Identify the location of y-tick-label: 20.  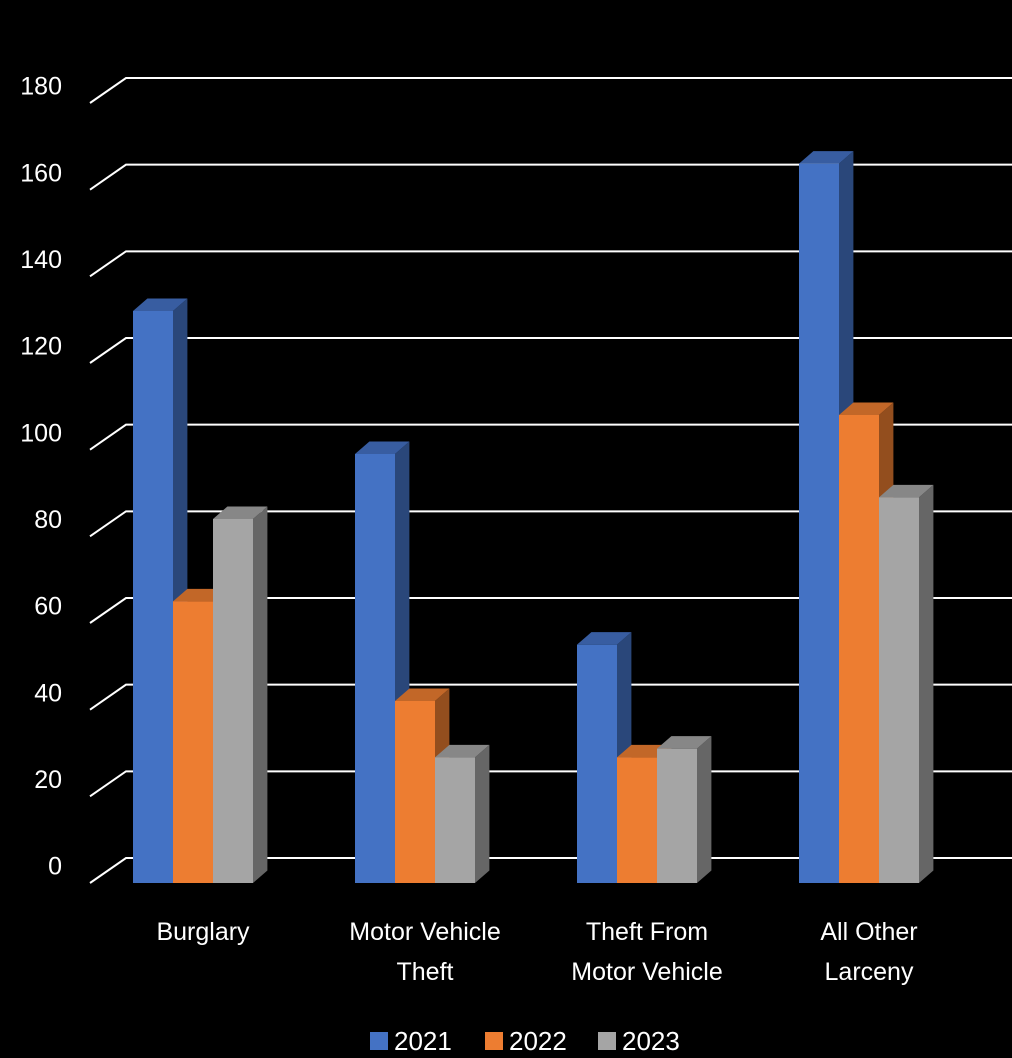
(48, 780).